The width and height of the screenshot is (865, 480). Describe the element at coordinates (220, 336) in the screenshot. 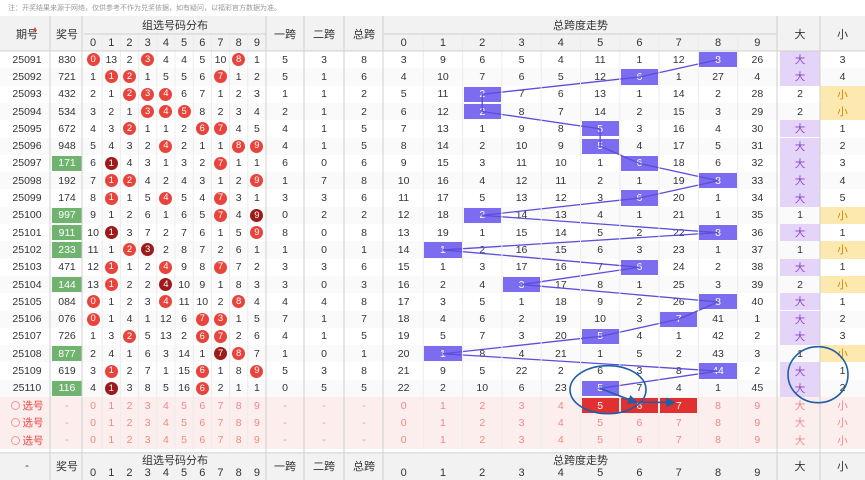

I see `number-ball: 7` at that location.